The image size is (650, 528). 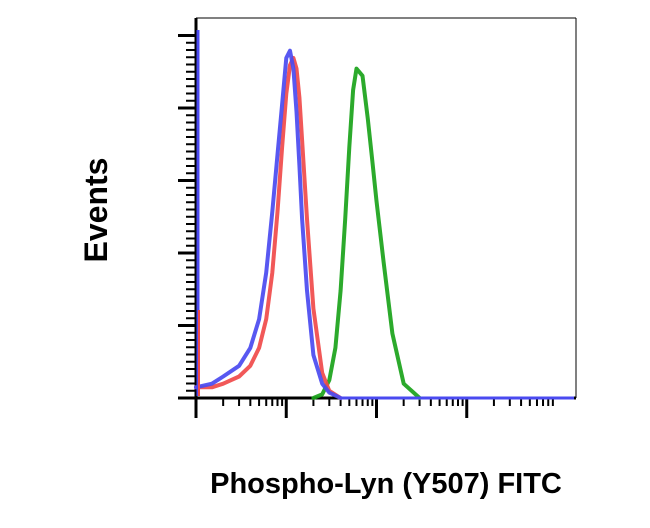 I want to click on y-axis-title: Events, so click(x=96, y=210).